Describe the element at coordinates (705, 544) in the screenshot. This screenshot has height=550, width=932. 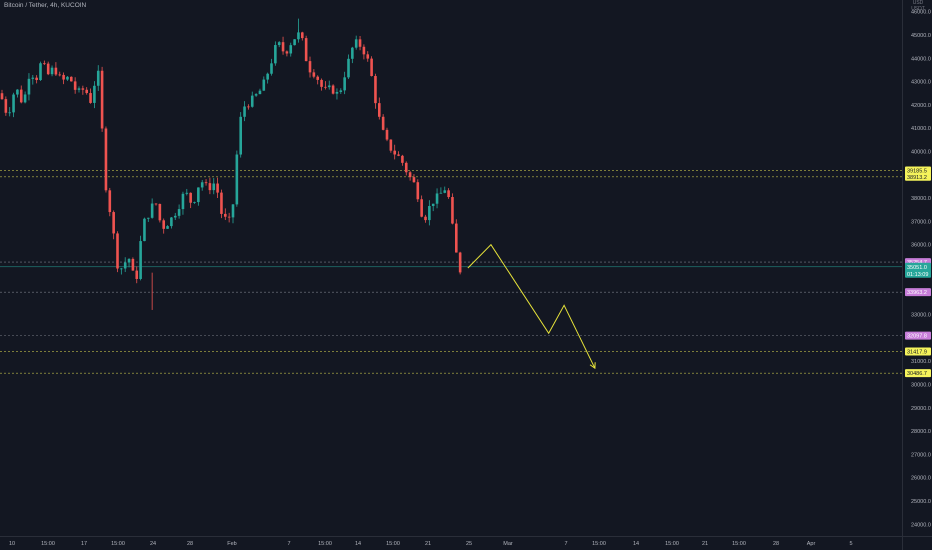
I see `time-tick-label: 21` at that location.